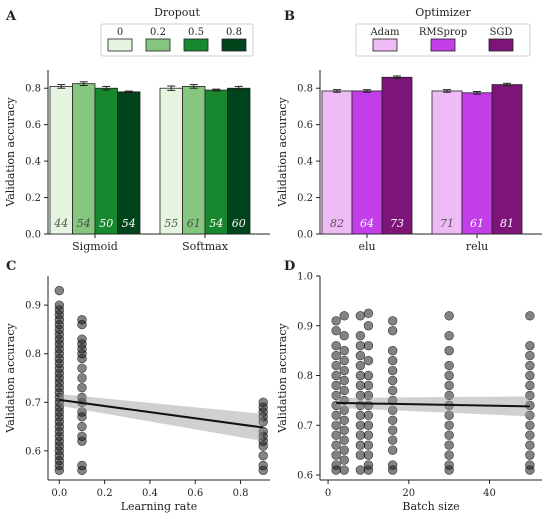 The image size is (550, 519). I want to click on y-tick-label: 0.6, so click(33, 125).